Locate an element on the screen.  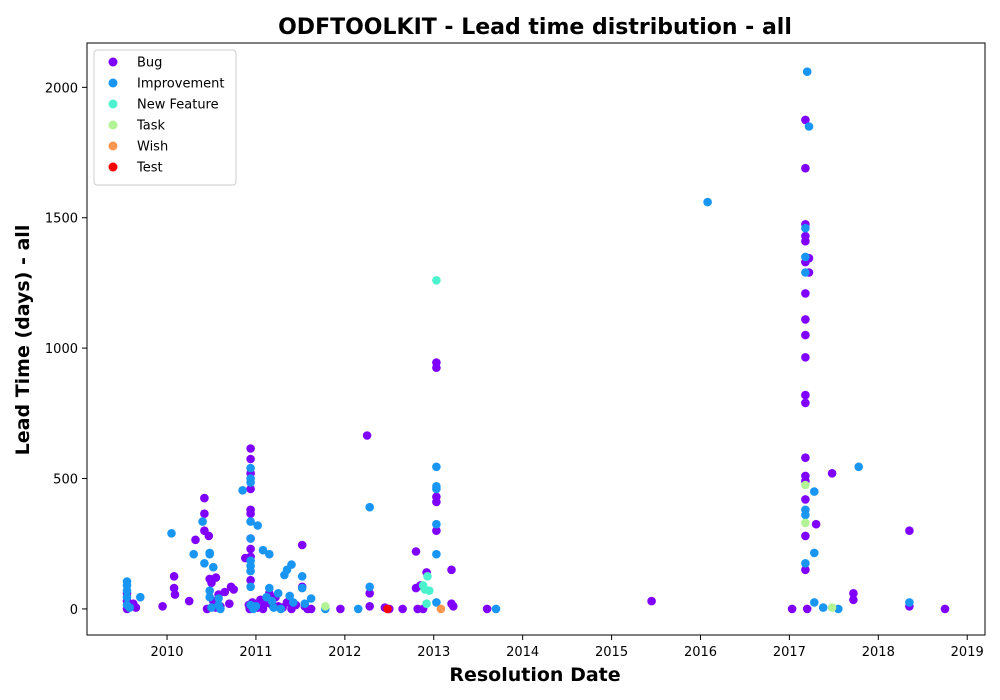
y-tick-label: 0 is located at coordinates (74, 610).